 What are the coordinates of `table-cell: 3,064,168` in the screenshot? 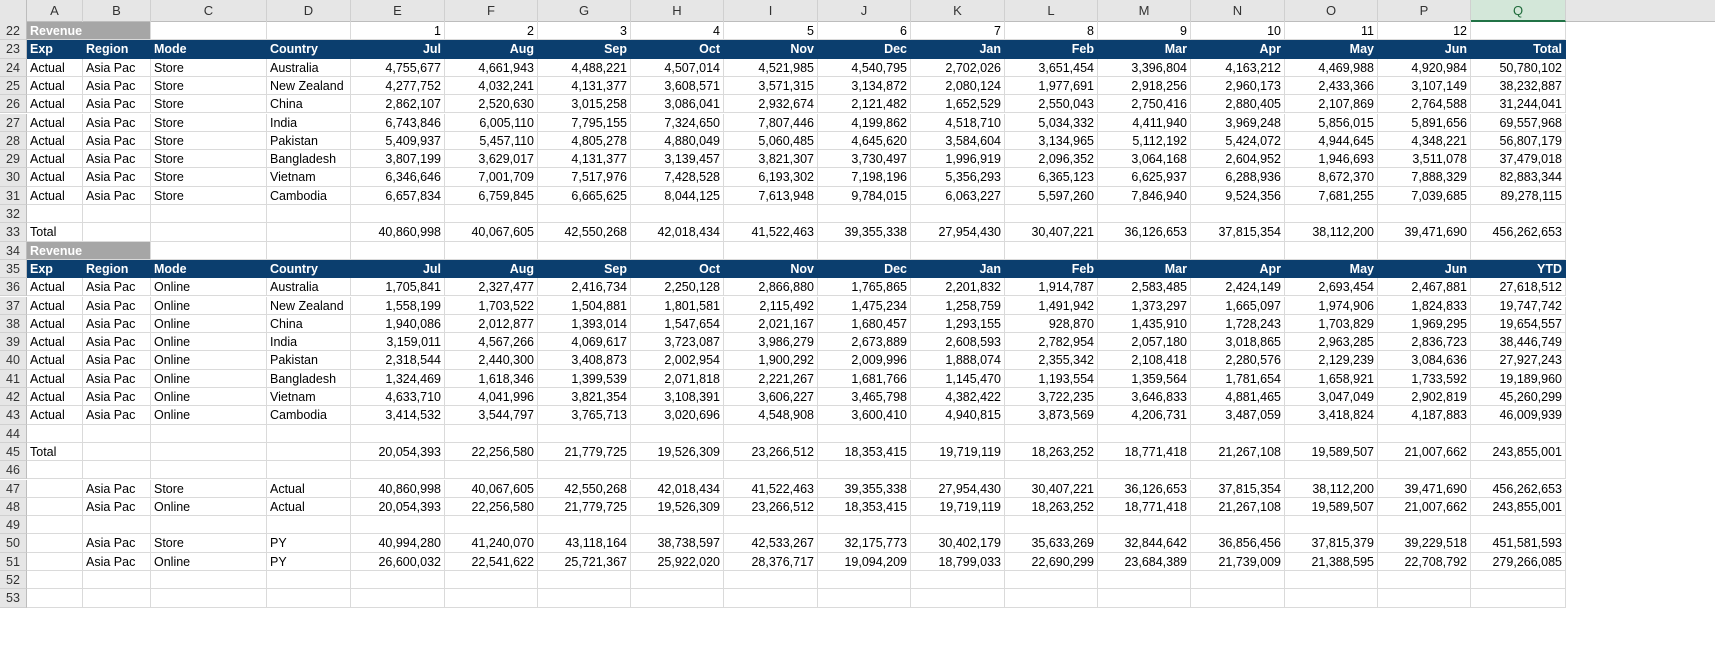 It's located at (1144, 159).